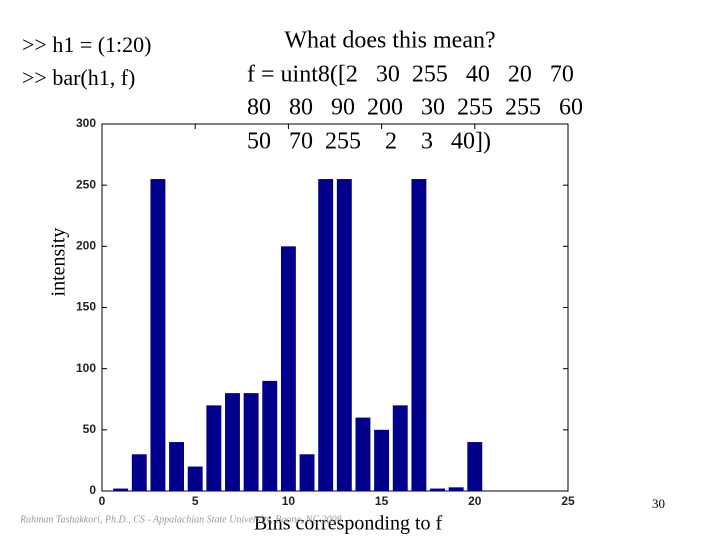 The height and width of the screenshot is (540, 720). Describe the element at coordinates (87, 44) in the screenshot. I see `code-line: >> h1 = (1:20)` at that location.